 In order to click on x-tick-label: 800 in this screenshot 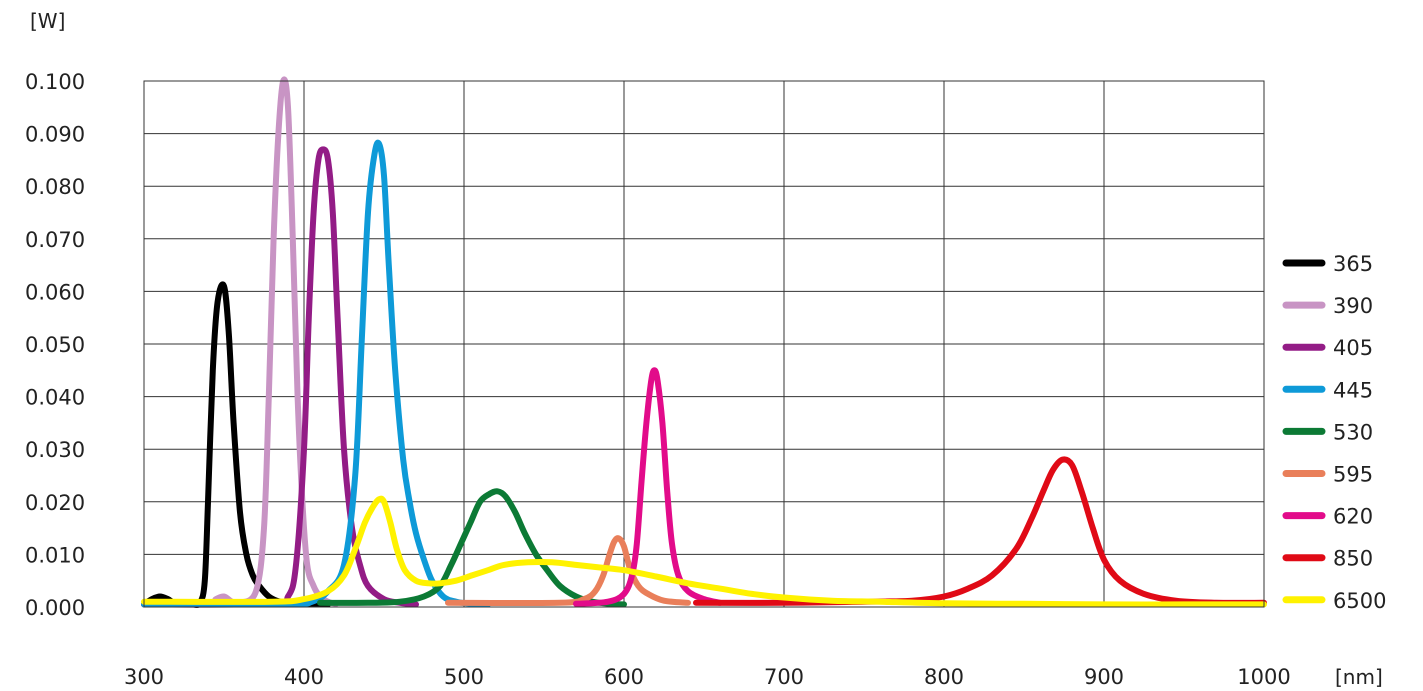, I will do `click(944, 677)`.